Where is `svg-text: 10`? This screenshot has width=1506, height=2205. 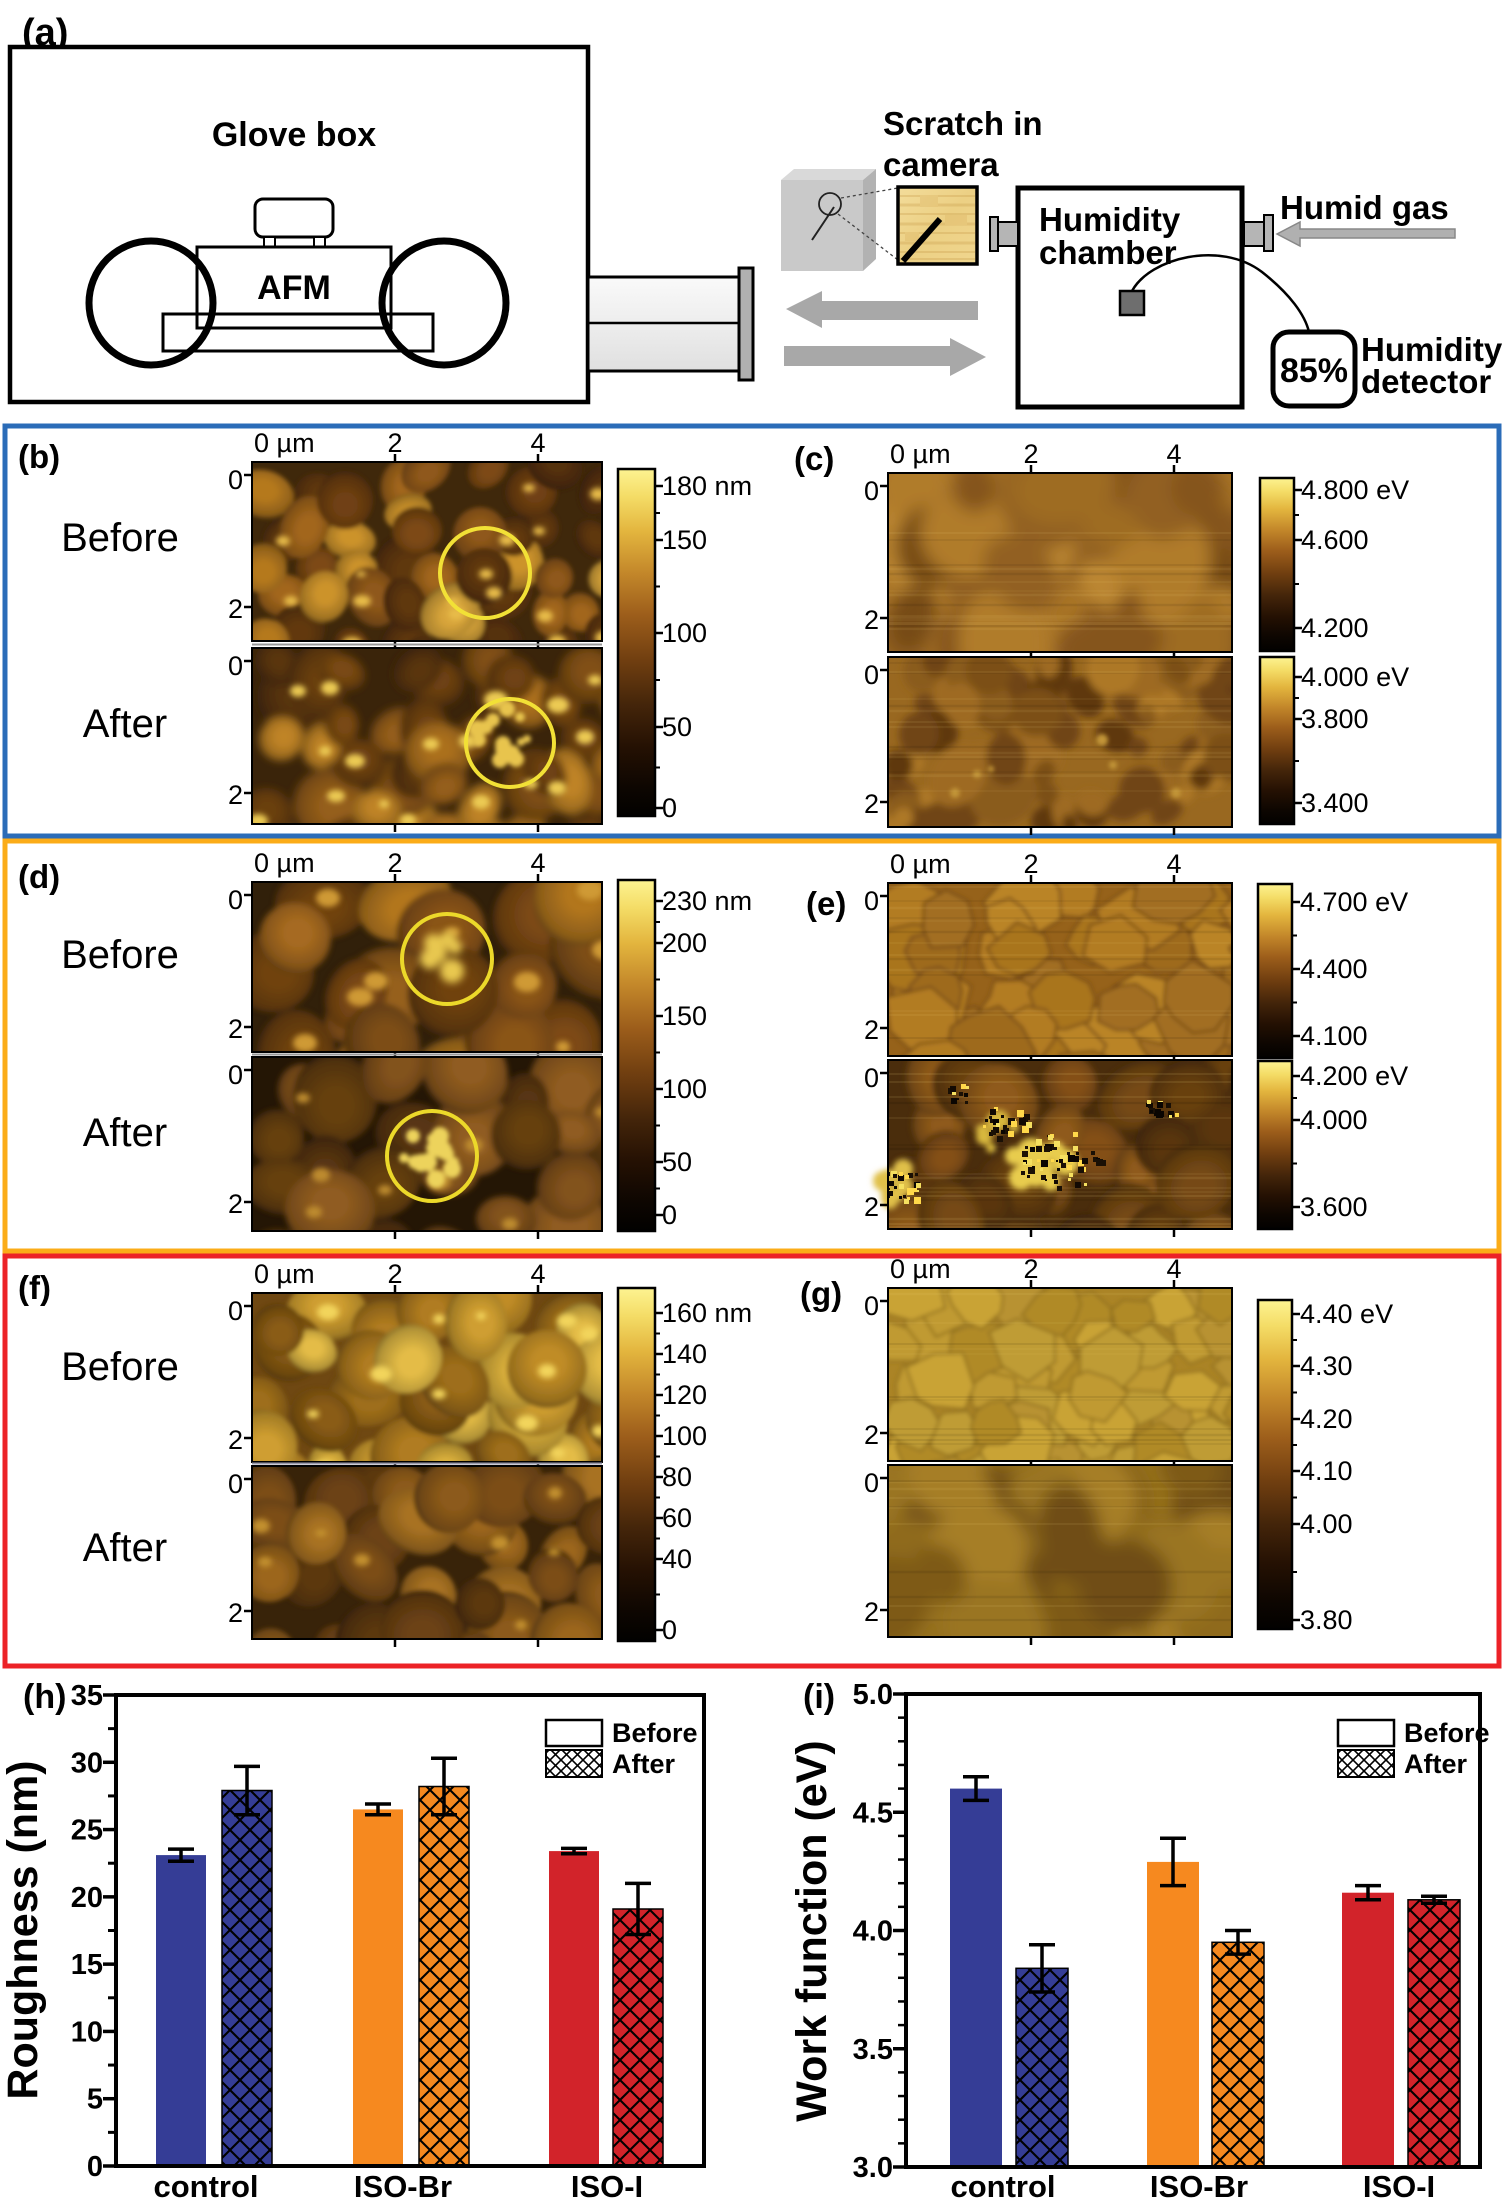 svg-text: 10 is located at coordinates (87, 2032).